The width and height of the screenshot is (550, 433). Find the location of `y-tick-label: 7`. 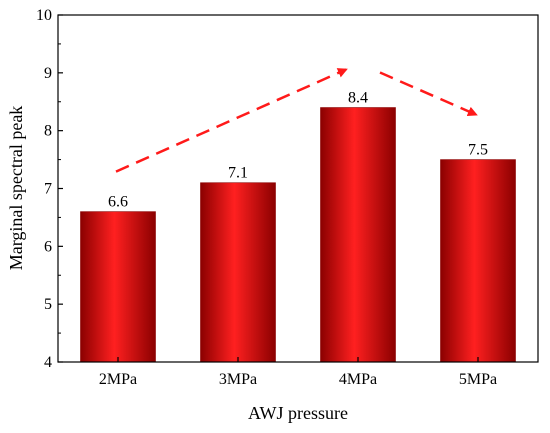

y-tick-label: 7 is located at coordinates (48, 189).